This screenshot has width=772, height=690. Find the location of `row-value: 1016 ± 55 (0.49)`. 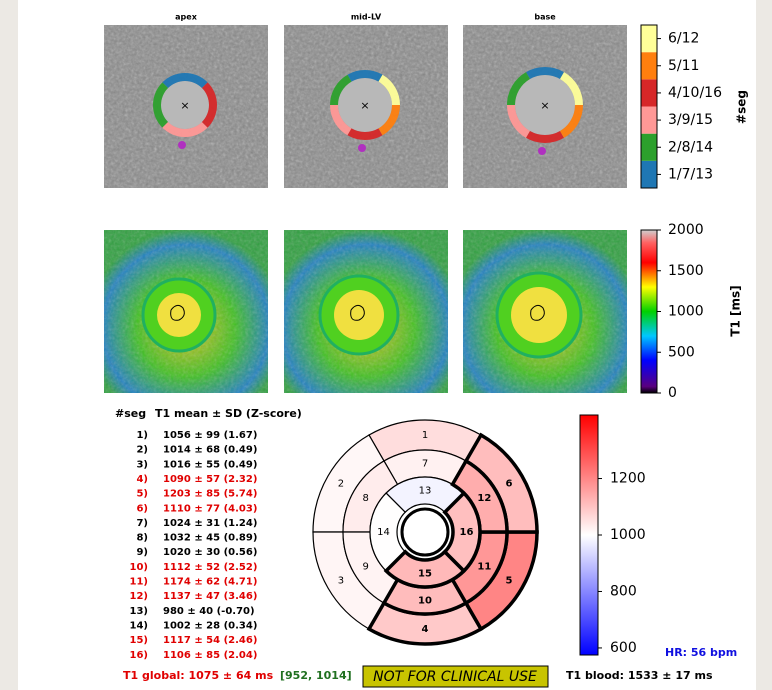

row-value: 1016 ± 55 (0.49) is located at coordinates (210, 464).